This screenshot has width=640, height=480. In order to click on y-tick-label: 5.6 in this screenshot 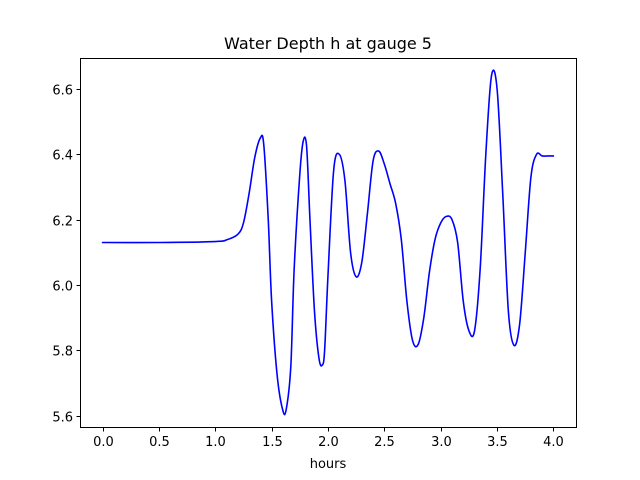, I will do `click(62, 418)`.